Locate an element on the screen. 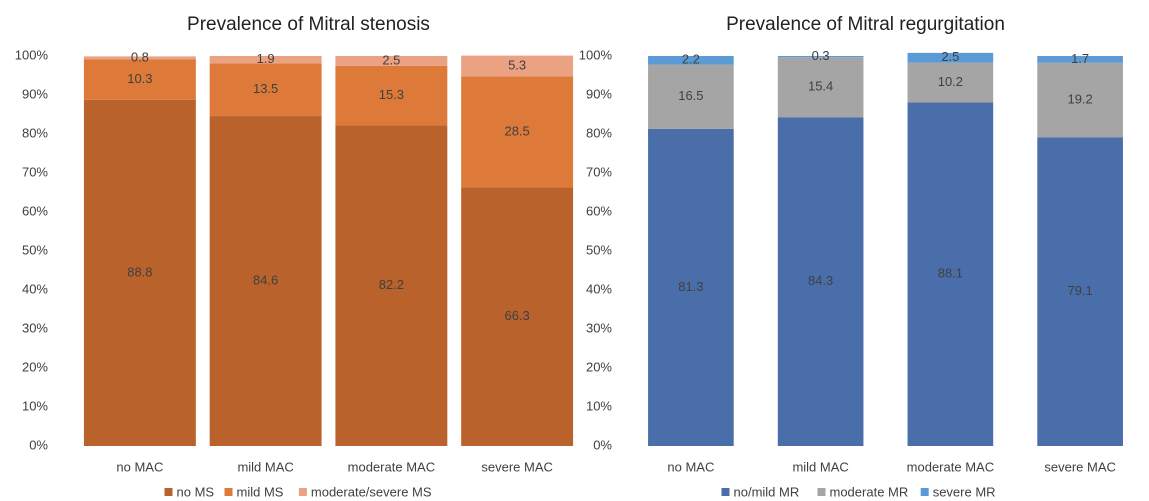 This screenshot has height=501, width=1149. data-label: 0.3 is located at coordinates (821, 55).